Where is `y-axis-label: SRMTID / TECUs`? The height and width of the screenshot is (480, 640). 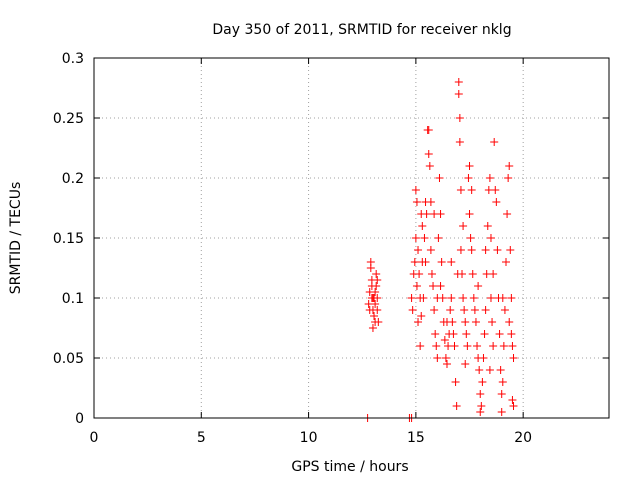
y-axis-label: SRMTID / TECUs is located at coordinates (16, 238).